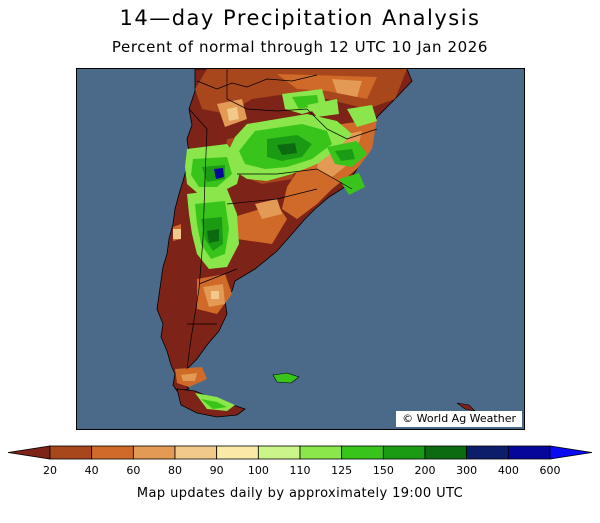 The width and height of the screenshot is (600, 523). Describe the element at coordinates (341, 470) in the screenshot. I see `legend-tick-label: 125` at that location.